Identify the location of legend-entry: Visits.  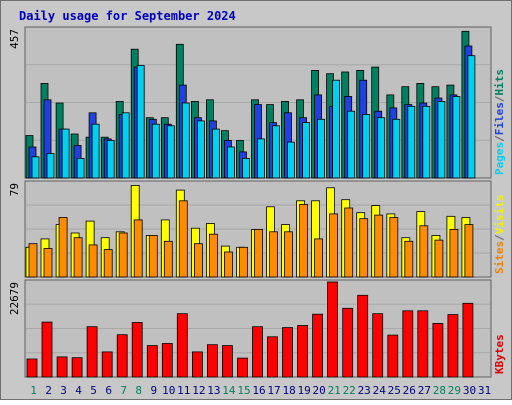
(499, 215).